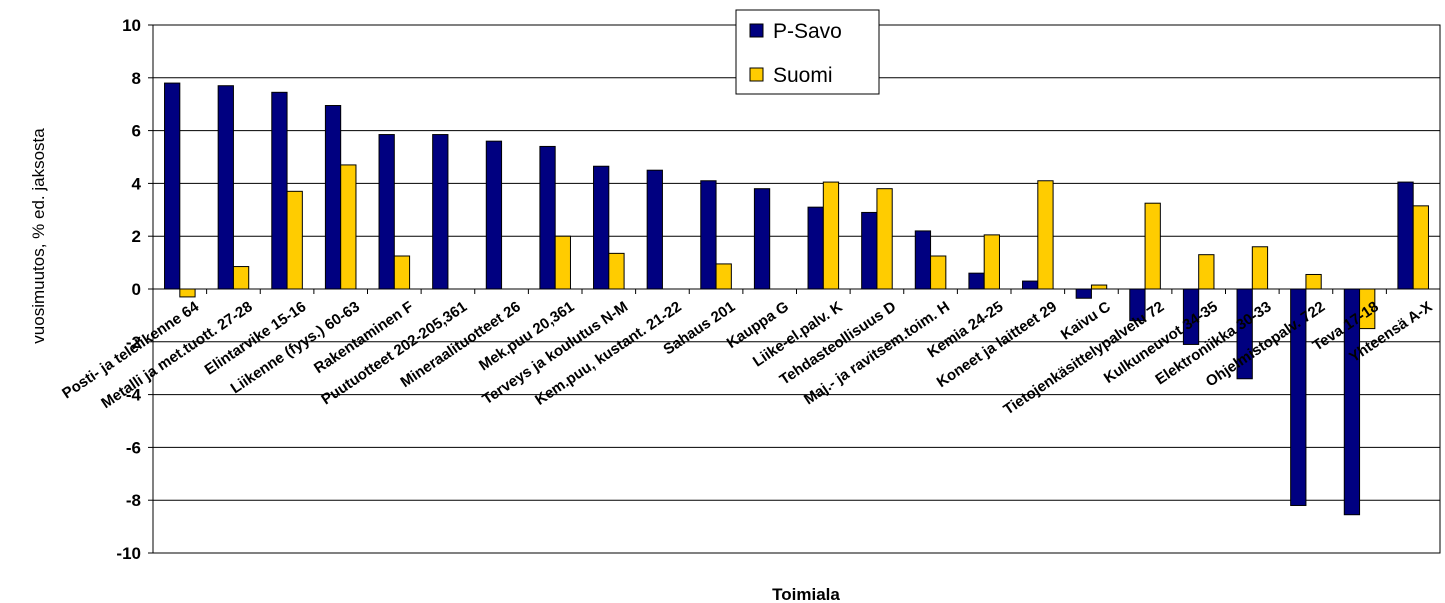 This screenshot has height=603, width=1445. I want to click on y-axis-title: vuosimuutos, % ed. jaksosta, so click(38, 236).